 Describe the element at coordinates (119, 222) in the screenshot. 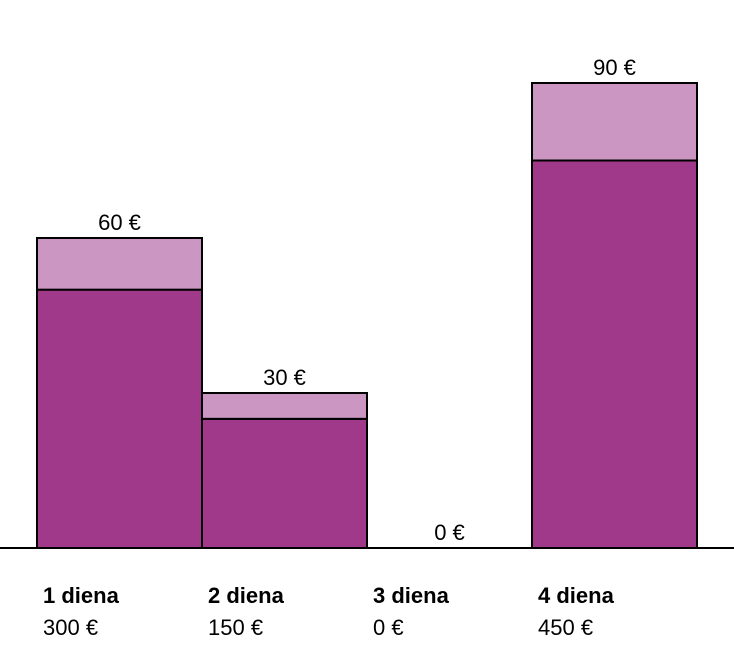

I see `data-label: 60 €` at that location.